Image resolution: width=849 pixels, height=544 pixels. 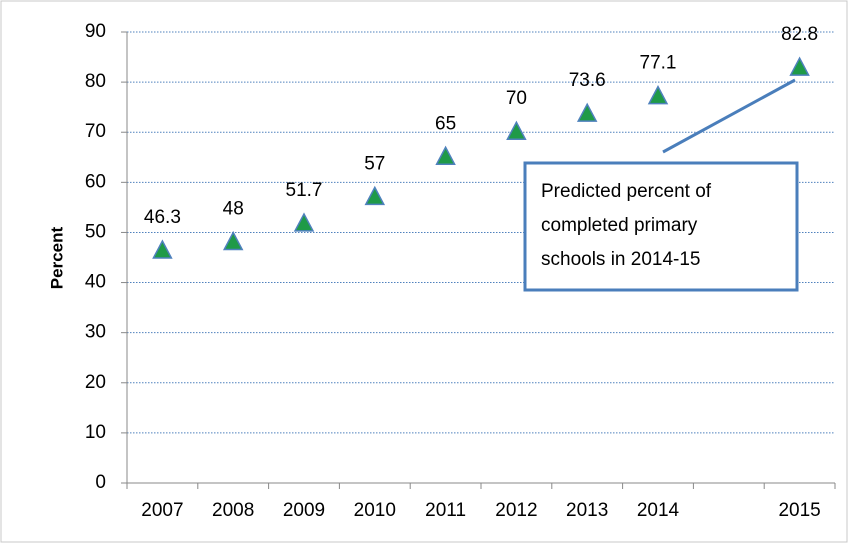 What do you see at coordinates (587, 510) in the screenshot?
I see `x-tick-label: 2013` at bounding box center [587, 510].